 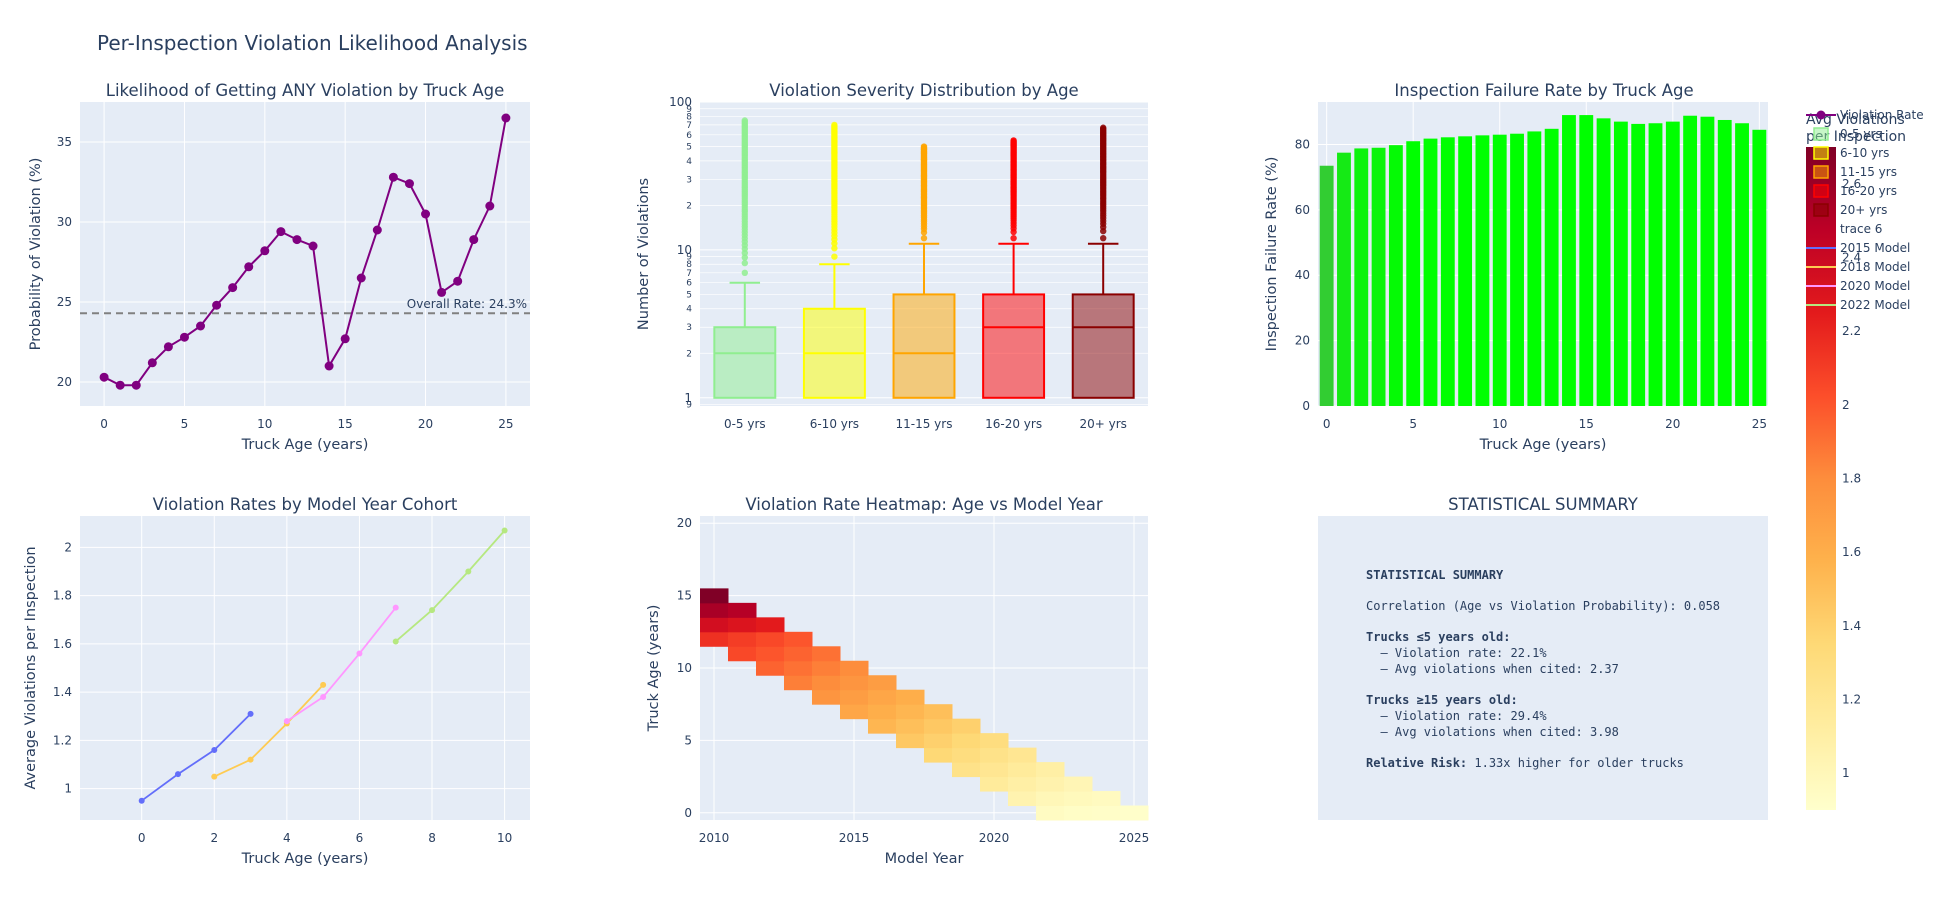 What do you see at coordinates (1438, 637) in the screenshot?
I see `summary-young-heading: Trucks ≤5 years old:` at bounding box center [1438, 637].